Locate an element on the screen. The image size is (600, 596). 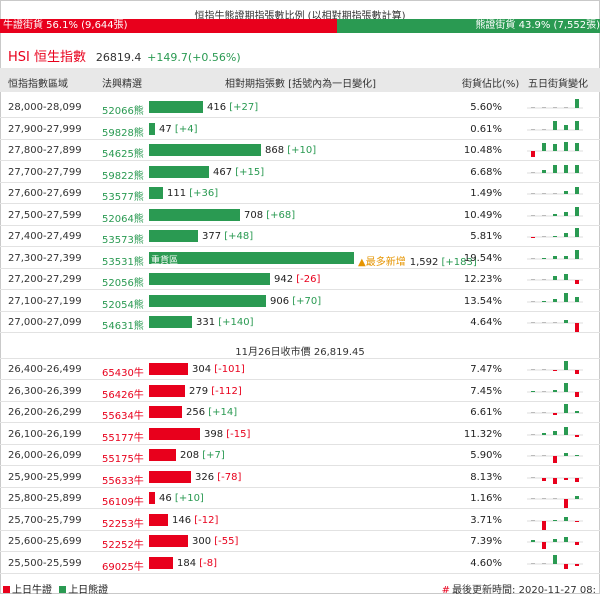
warrant-code-link: 69025牛 is located at coordinates (123, 567).